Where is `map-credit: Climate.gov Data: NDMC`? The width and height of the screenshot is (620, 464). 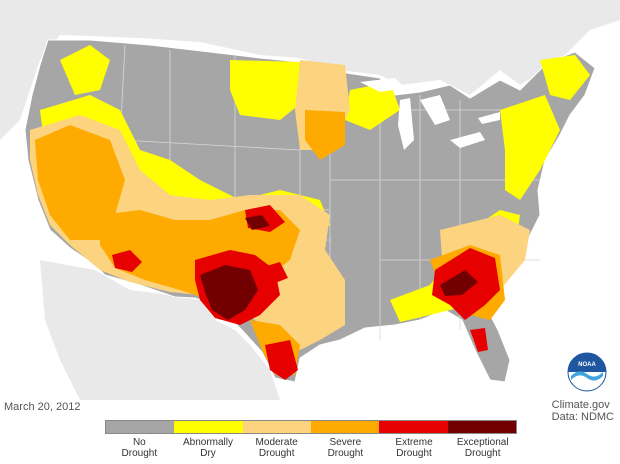 map-credit: Climate.gov Data: NDMC is located at coordinates (583, 411).